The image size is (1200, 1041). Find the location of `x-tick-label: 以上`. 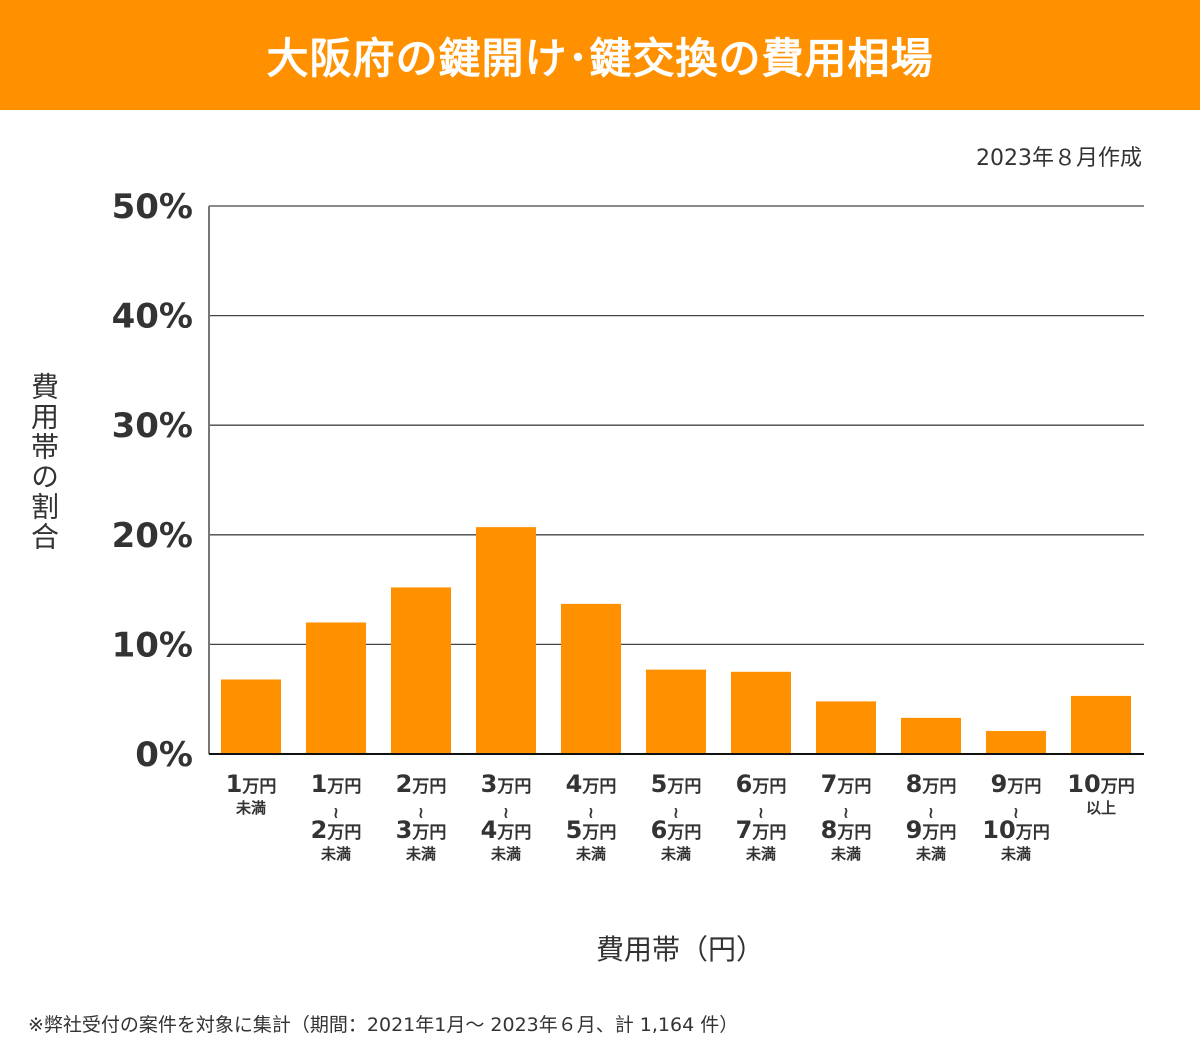

x-tick-label: 以上 is located at coordinates (1101, 808).